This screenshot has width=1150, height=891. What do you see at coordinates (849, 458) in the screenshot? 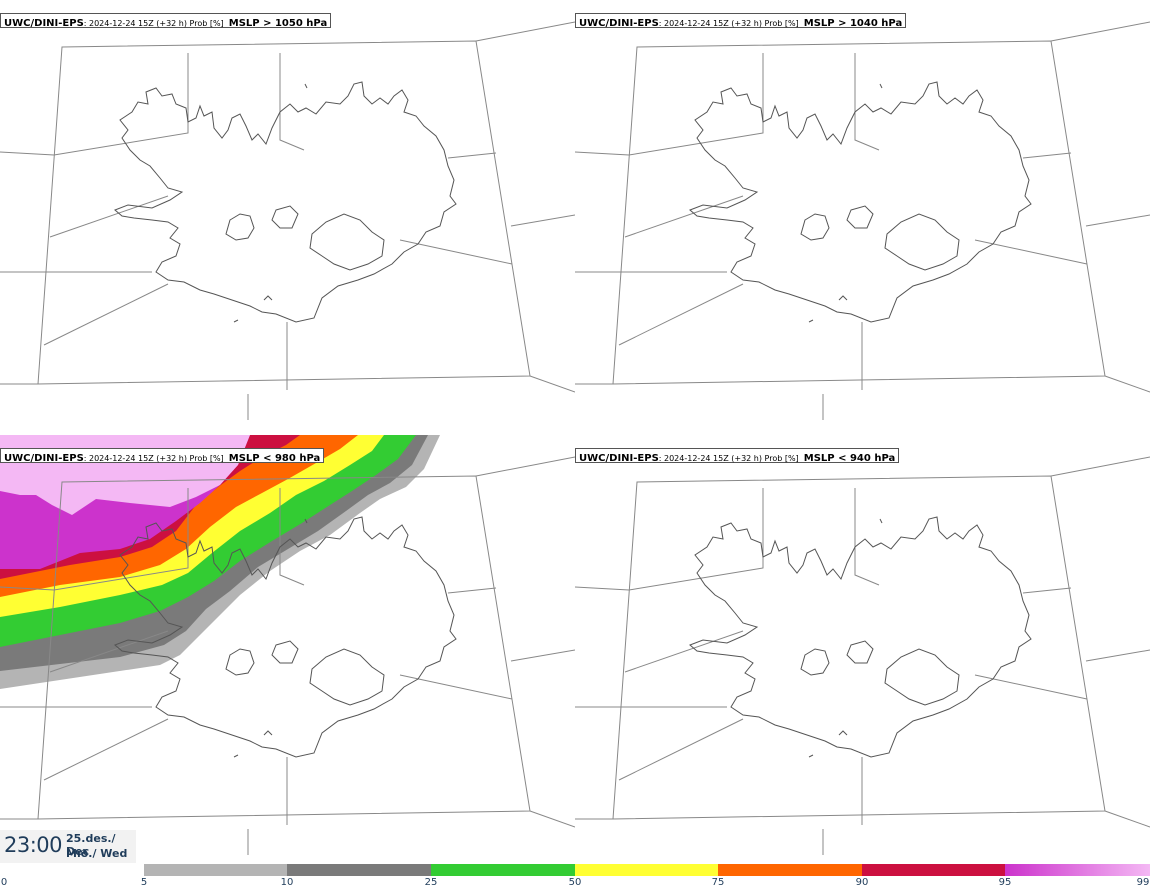
I see `variable-label: MSLP < 940 hPa` at bounding box center [849, 458].